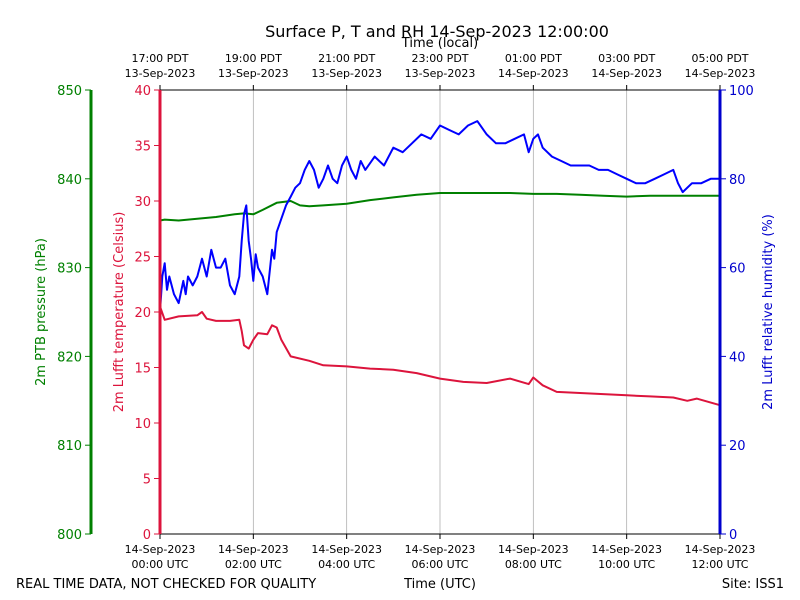 The width and height of the screenshot is (800, 600). What do you see at coordinates (253, 564) in the screenshot?
I see `x-tick-label-bottom-time: 02:00 UTC` at bounding box center [253, 564].